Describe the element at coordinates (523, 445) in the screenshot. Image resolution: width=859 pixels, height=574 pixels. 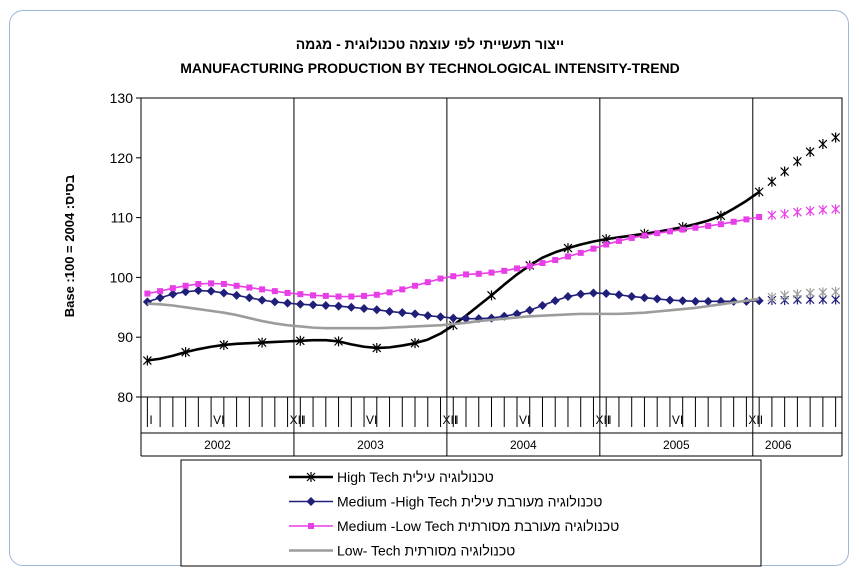
I see `year-label: 2004` at that location.